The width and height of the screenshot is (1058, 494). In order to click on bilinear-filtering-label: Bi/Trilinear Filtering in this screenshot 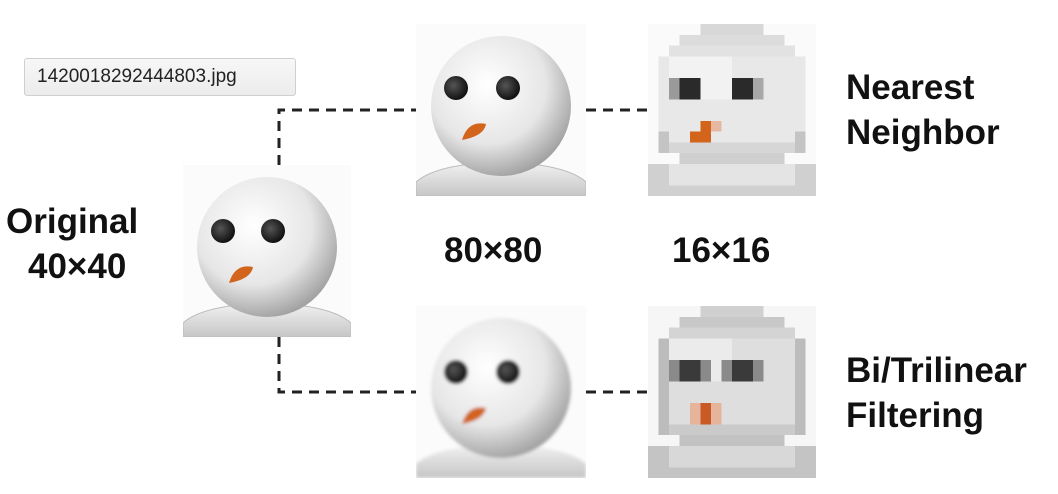, I will do `click(936, 393)`.